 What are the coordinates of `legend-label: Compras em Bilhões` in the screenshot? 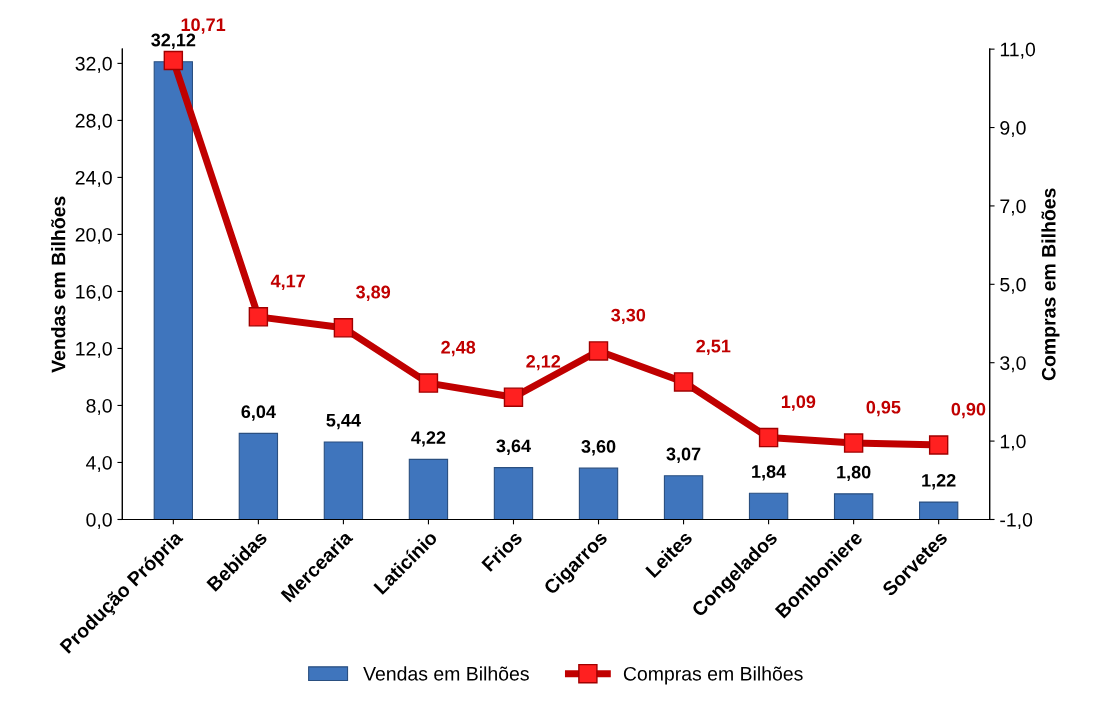 It's located at (713, 675).